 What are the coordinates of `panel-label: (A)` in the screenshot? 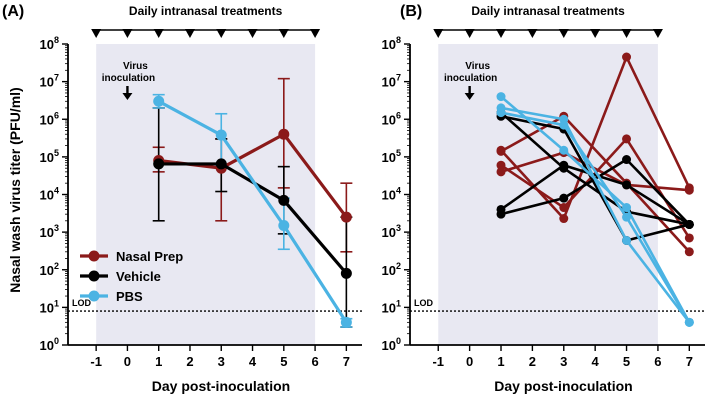 It's located at (13, 11).